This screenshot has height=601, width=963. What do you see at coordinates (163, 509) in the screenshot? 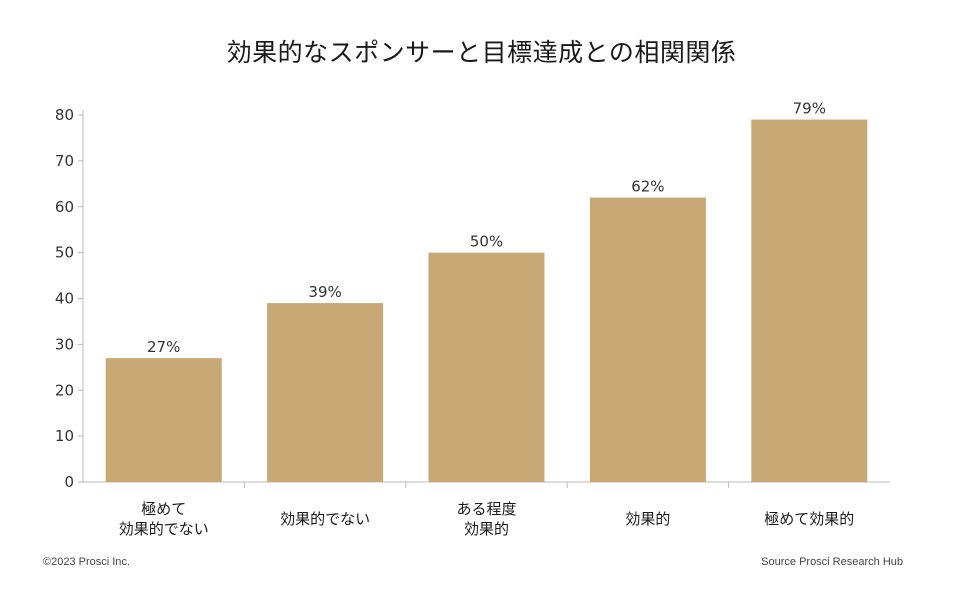
I see `category-label-0-line-0: 極めて` at bounding box center [163, 509].